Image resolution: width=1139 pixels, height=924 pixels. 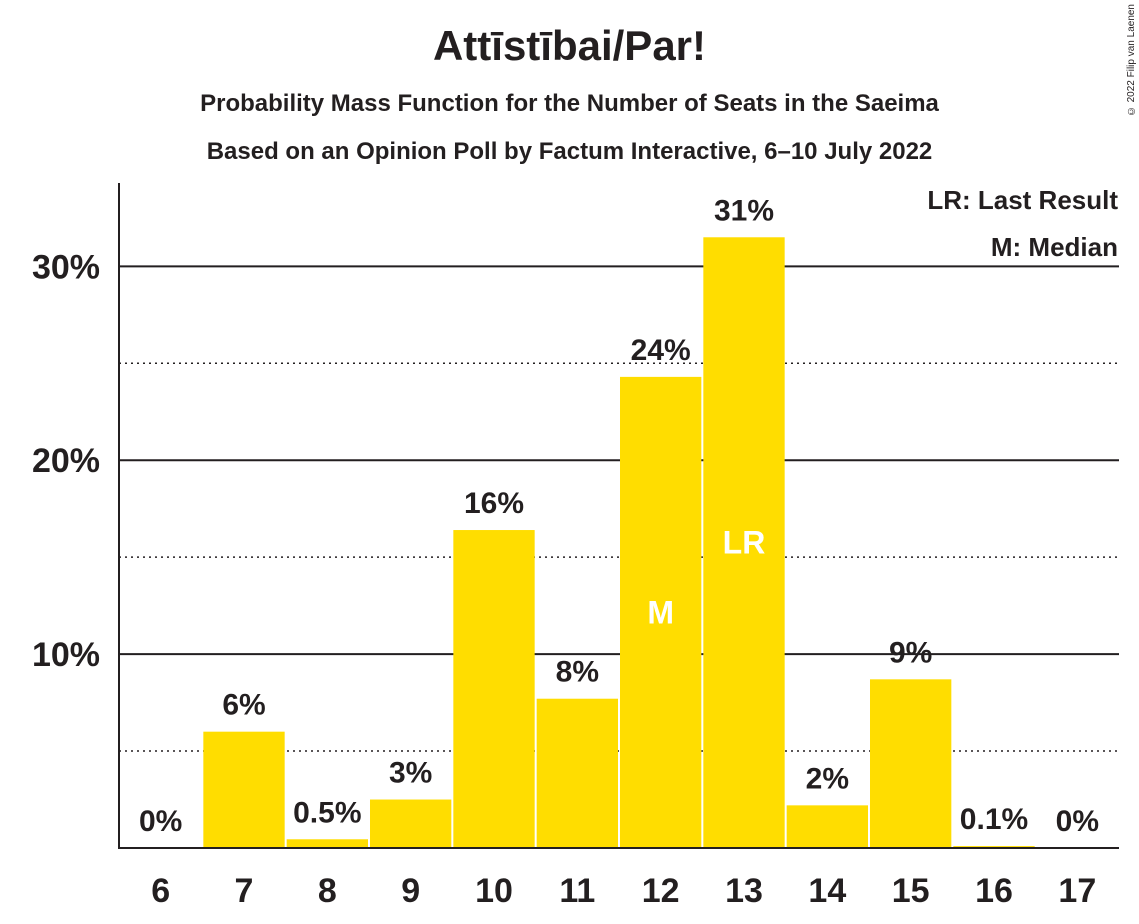 What do you see at coordinates (577, 672) in the screenshot?
I see `data-label: 8%` at bounding box center [577, 672].